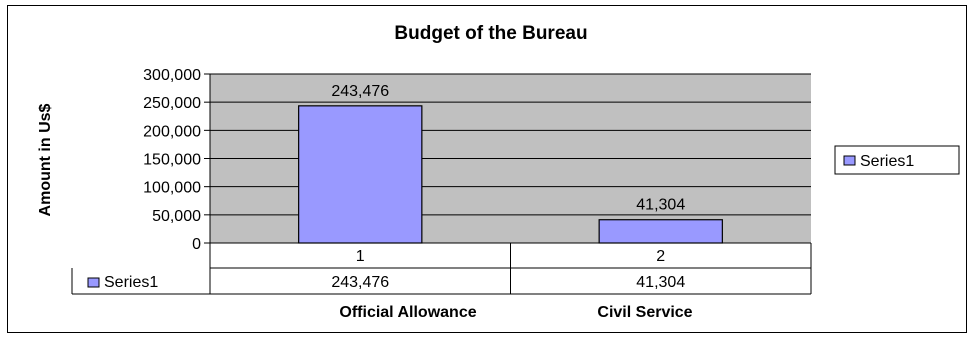  I want to click on legend-box, so click(897, 160).